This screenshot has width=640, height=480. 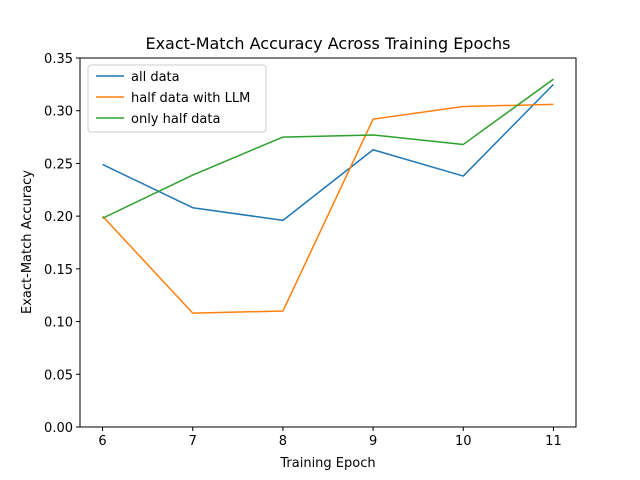 What do you see at coordinates (58, 323) in the screenshot?
I see `y-tick-label: 0.10` at bounding box center [58, 323].